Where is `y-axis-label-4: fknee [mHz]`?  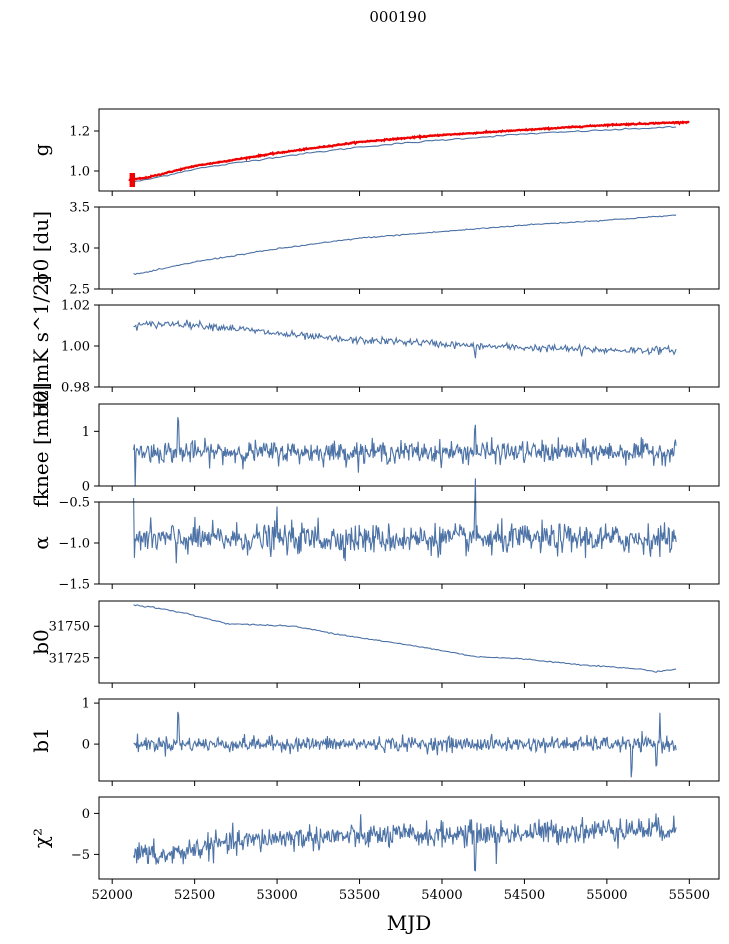 y-axis-label-4: fknee [mHz] is located at coordinates (41, 445).